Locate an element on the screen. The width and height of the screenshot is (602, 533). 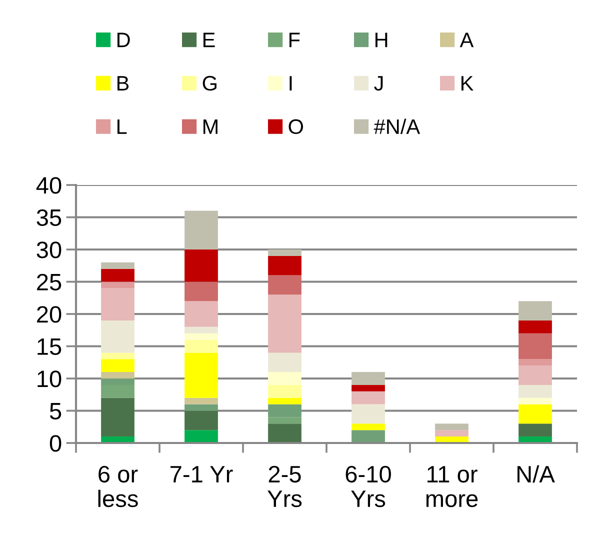
legend-label: F is located at coordinates (295, 40).